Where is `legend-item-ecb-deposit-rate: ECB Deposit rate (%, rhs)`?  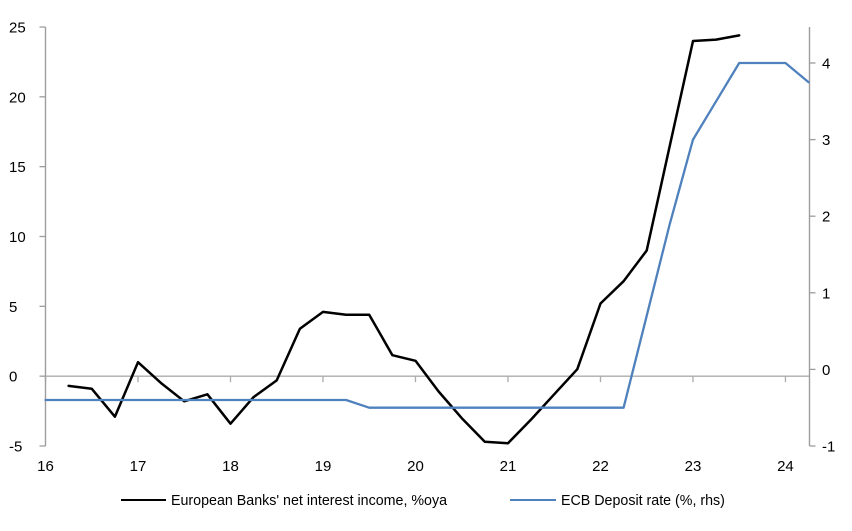
legend-item-ecb-deposit-rate: ECB Deposit rate (%, rhs) is located at coordinates (622, 500).